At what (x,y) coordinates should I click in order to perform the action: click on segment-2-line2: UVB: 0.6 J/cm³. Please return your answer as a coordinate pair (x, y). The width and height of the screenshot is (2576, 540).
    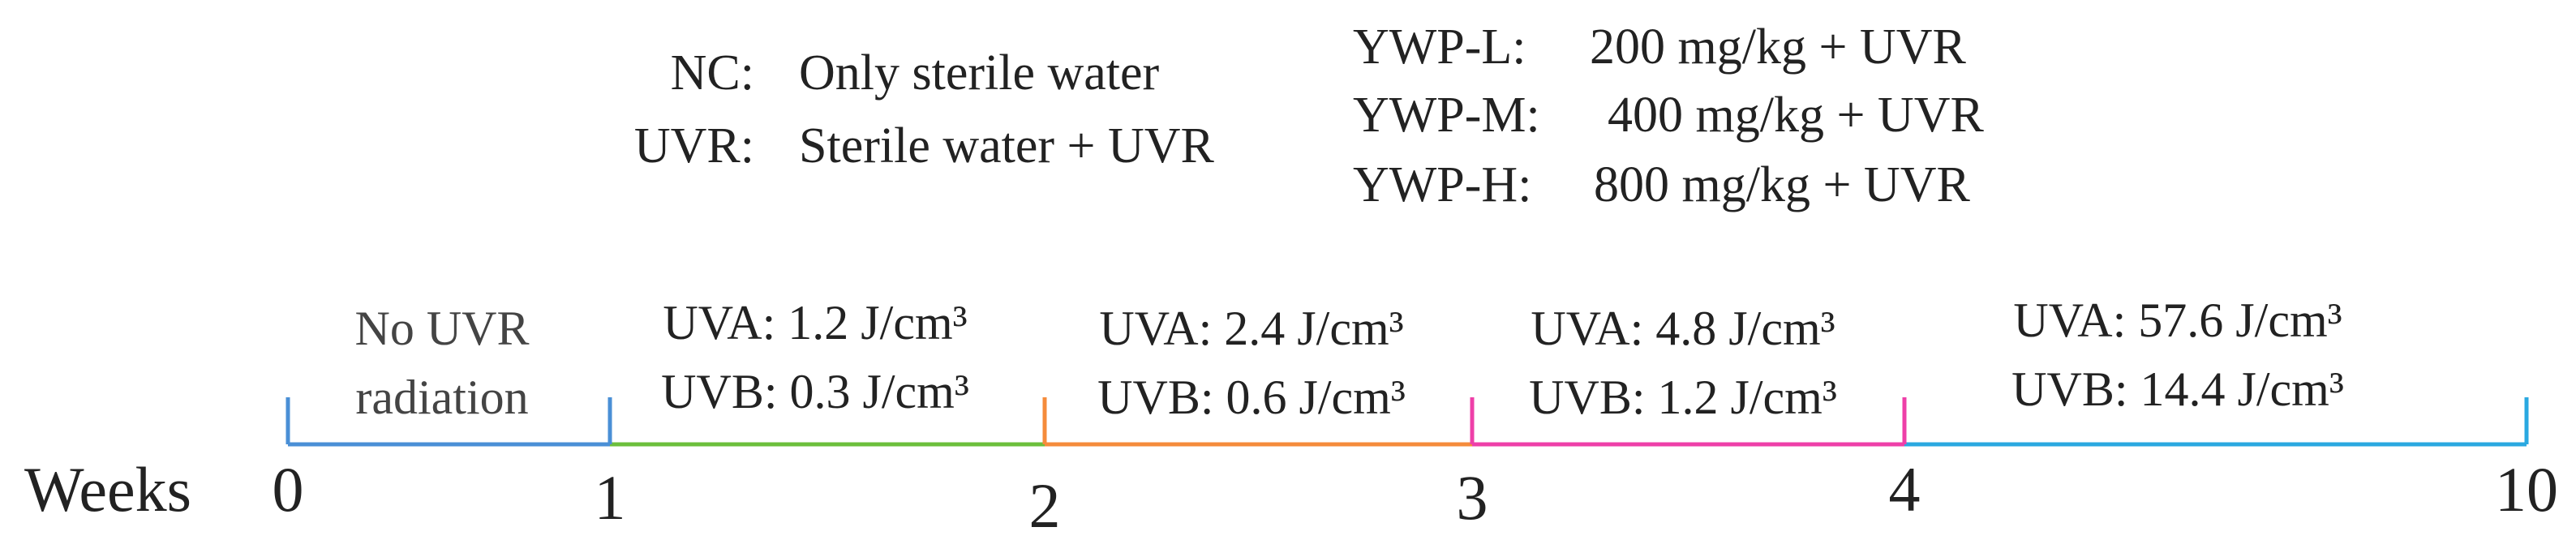
    Looking at the image, I should click on (1251, 397).